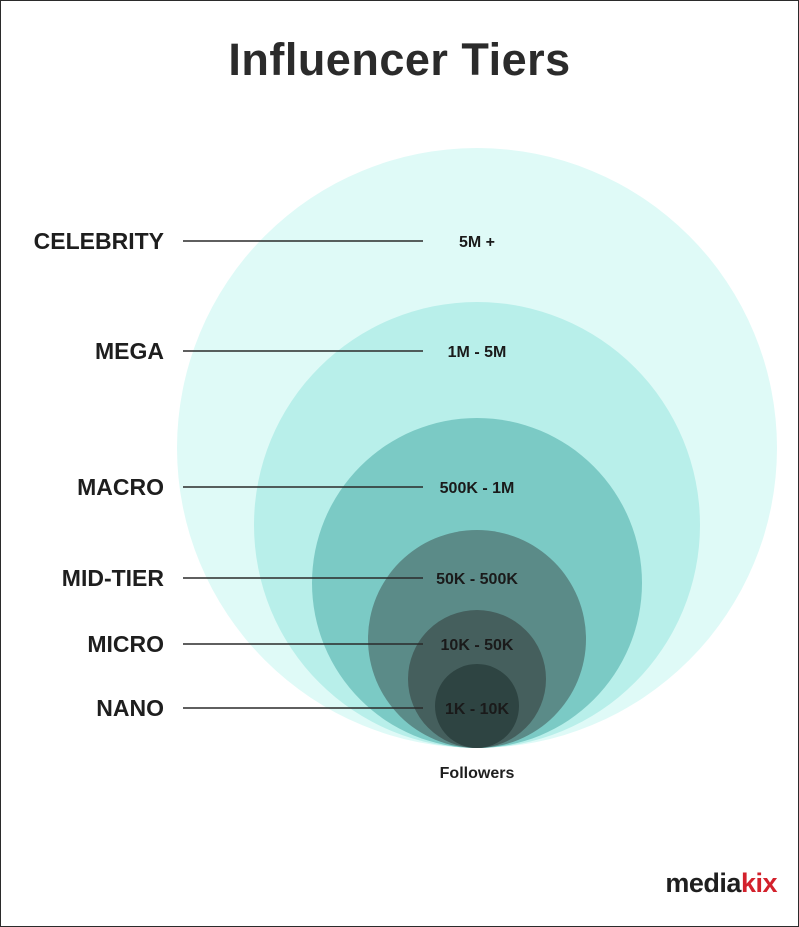 This screenshot has width=799, height=927. Describe the element at coordinates (759, 883) in the screenshot. I see `logo-text-kix: kix` at that location.